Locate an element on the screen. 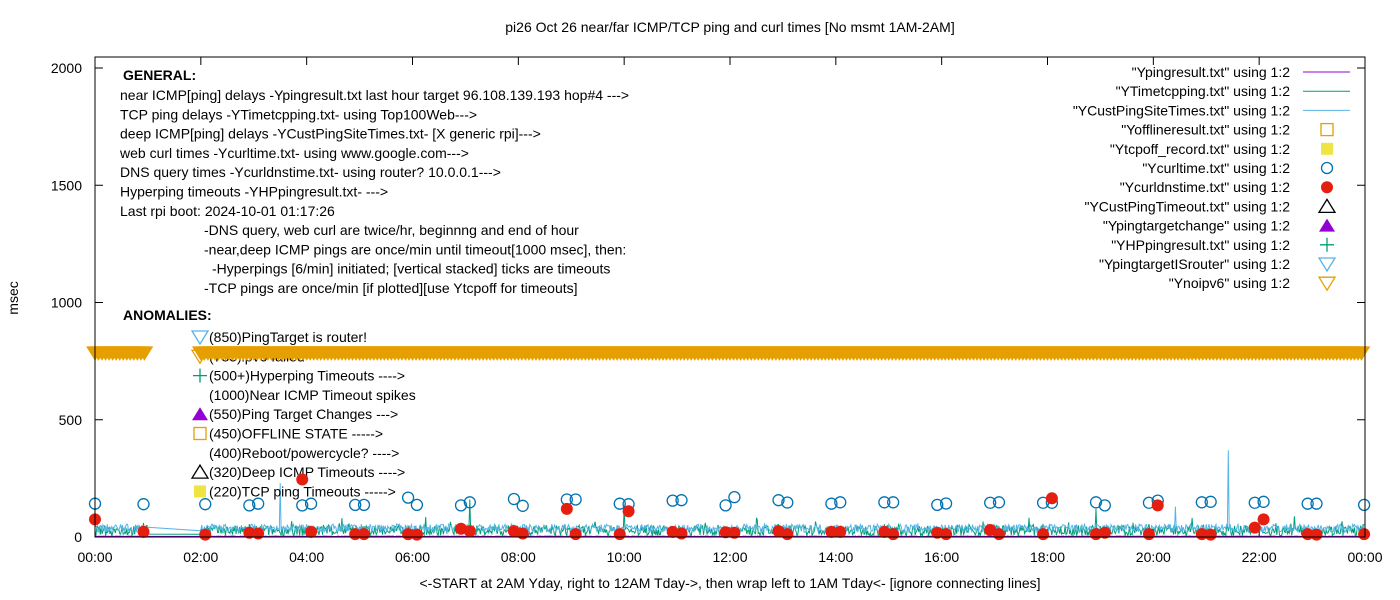 The image size is (1400, 600). legend-label: "YHPpingresult.txt" using 1:2 is located at coordinates (1200, 245).